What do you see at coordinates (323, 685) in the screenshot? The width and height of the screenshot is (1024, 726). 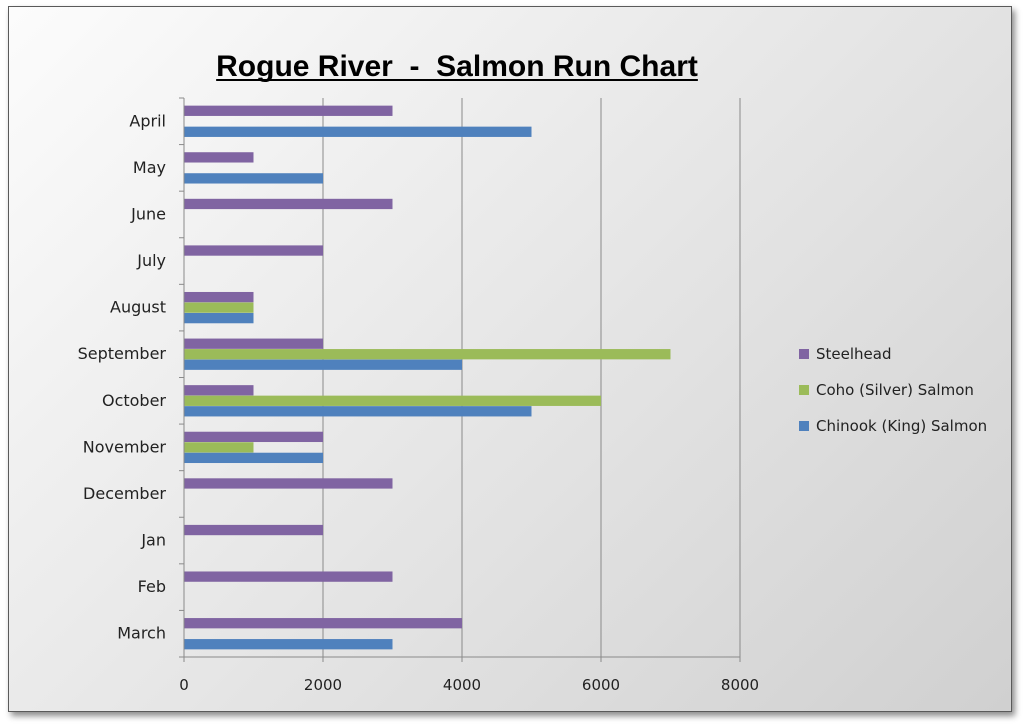 I see `x-tick-label: 2000` at bounding box center [323, 685].